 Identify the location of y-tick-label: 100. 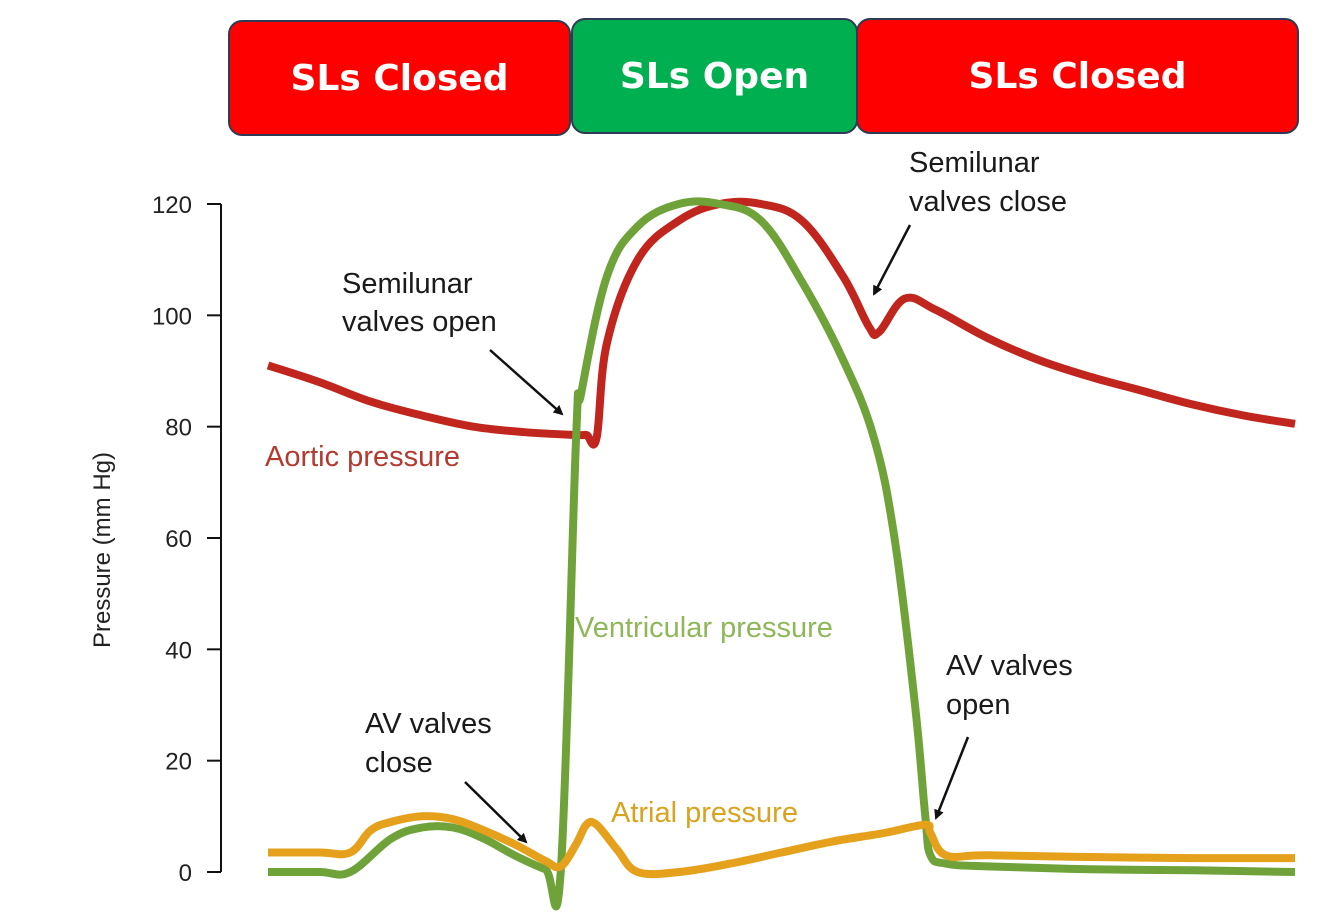
(172, 316).